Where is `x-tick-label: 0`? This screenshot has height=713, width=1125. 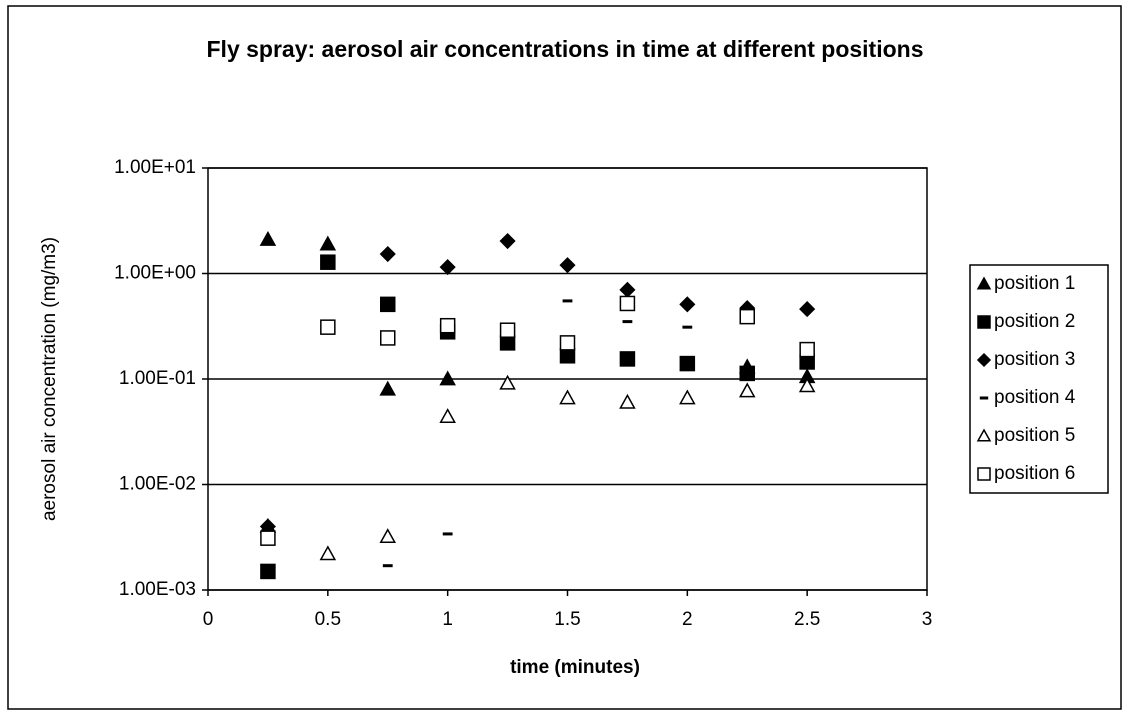
x-tick-label: 0 is located at coordinates (208, 619).